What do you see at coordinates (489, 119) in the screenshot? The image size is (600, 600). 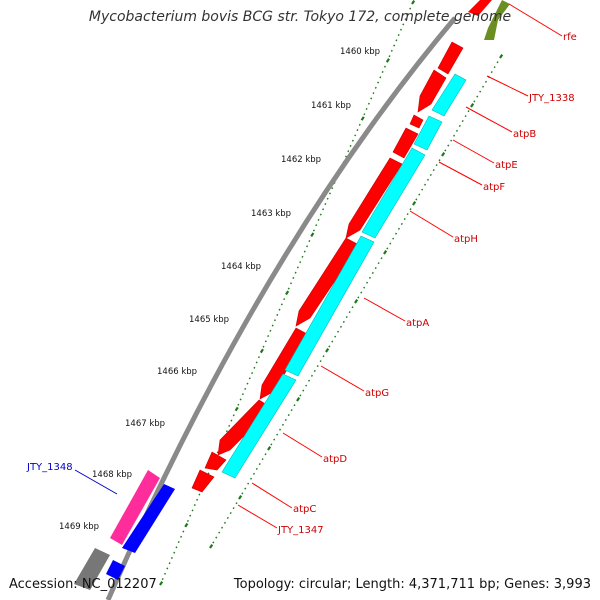 I see `leader-atpb` at bounding box center [489, 119].